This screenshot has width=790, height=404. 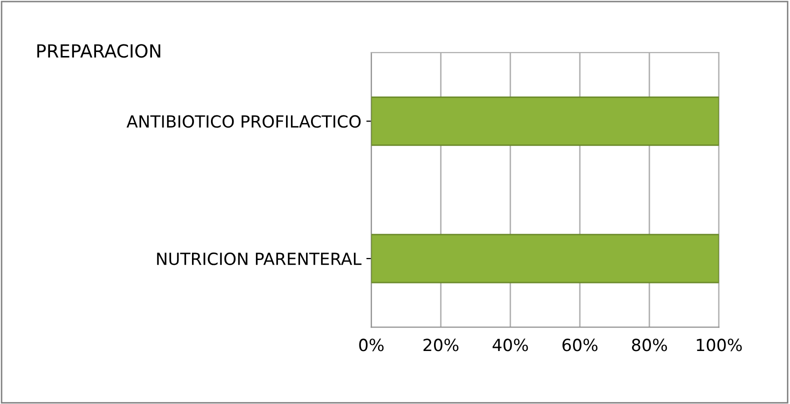 I want to click on x-tick-label: 0%, so click(x=371, y=345).